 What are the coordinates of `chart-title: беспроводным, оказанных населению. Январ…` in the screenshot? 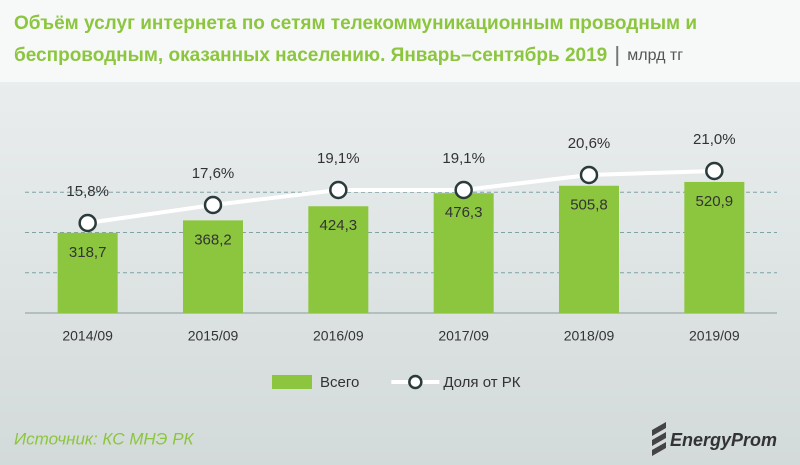 It's located at (310, 55).